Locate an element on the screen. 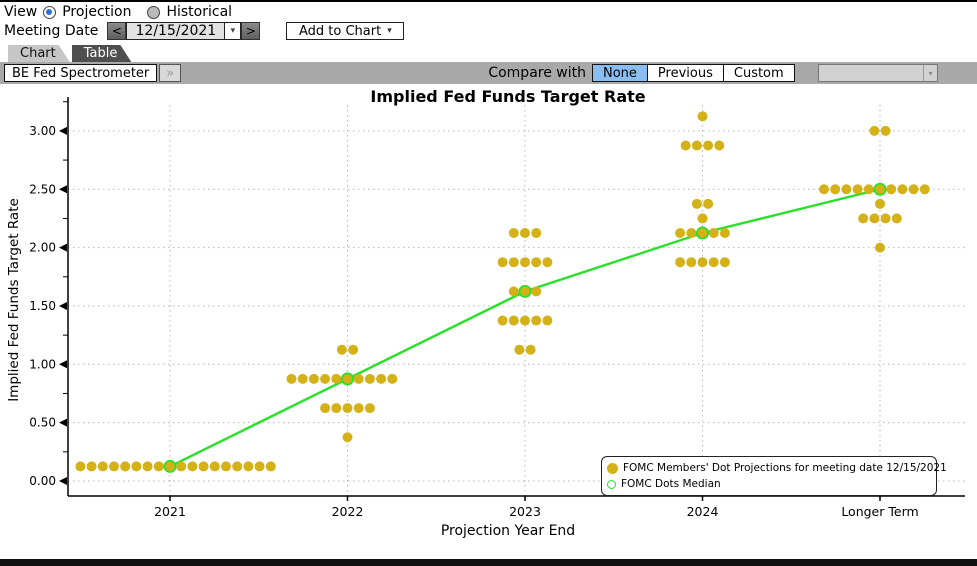 The height and width of the screenshot is (566, 977). compare-none-button: None is located at coordinates (620, 73).